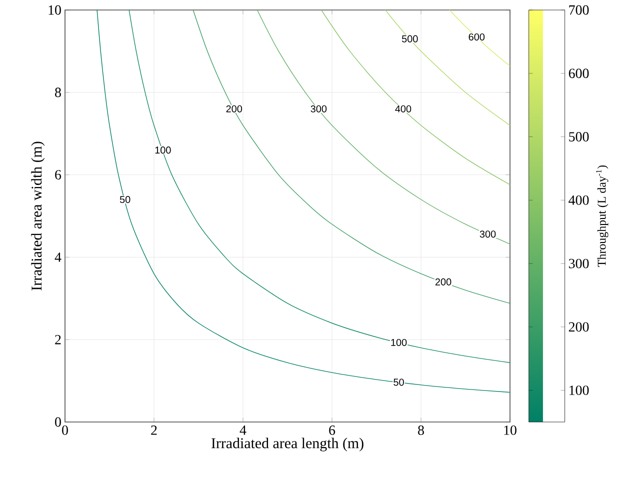 This screenshot has height=478, width=629. What do you see at coordinates (243, 430) in the screenshot?
I see `x-tick-label: 4` at bounding box center [243, 430].